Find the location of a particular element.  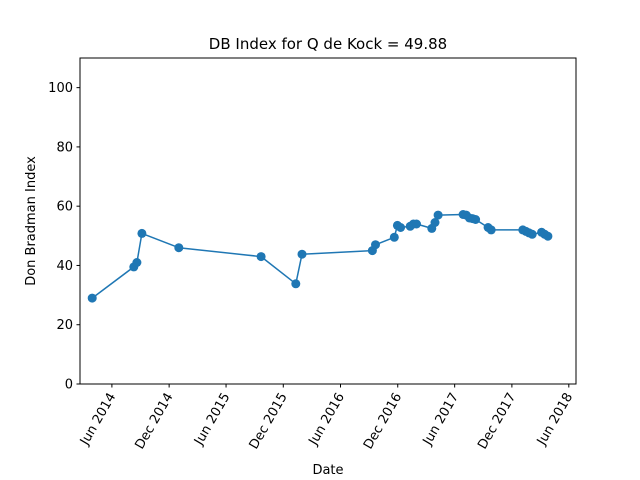

x-axis-label: Date is located at coordinates (327, 470).